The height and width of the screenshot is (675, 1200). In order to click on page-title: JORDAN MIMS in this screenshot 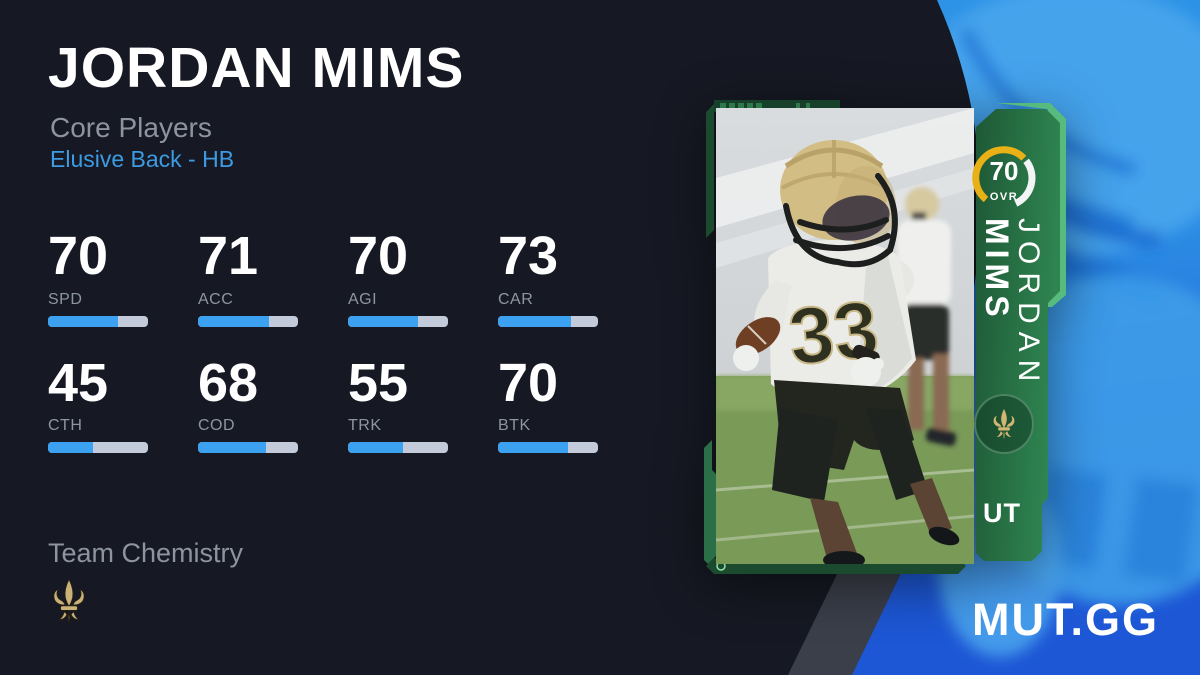, I will do `click(256, 68)`.